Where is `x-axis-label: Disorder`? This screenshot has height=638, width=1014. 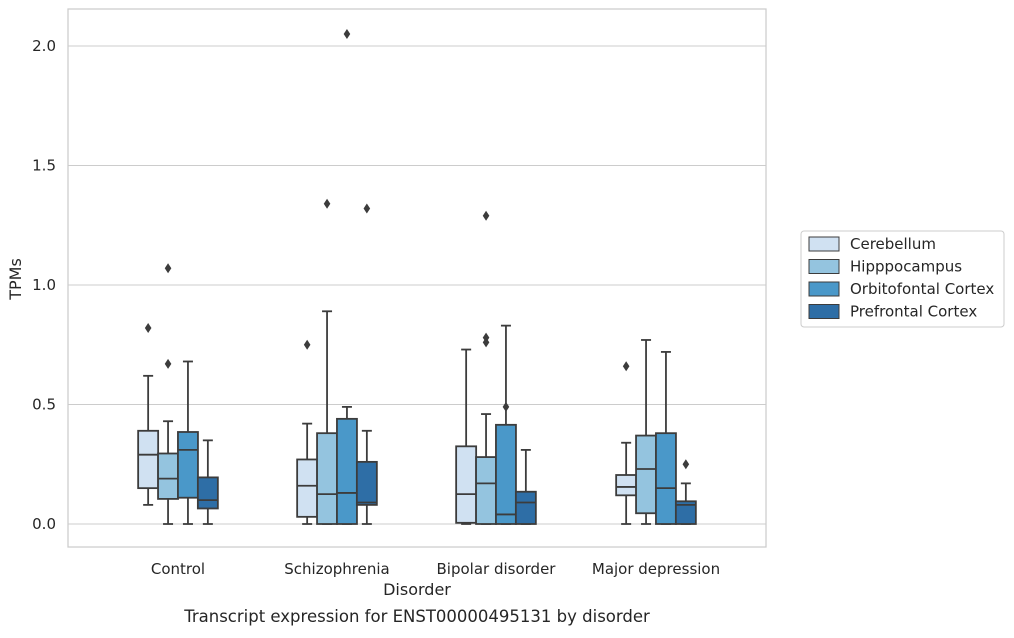
x-axis-label: Disorder is located at coordinates (417, 589).